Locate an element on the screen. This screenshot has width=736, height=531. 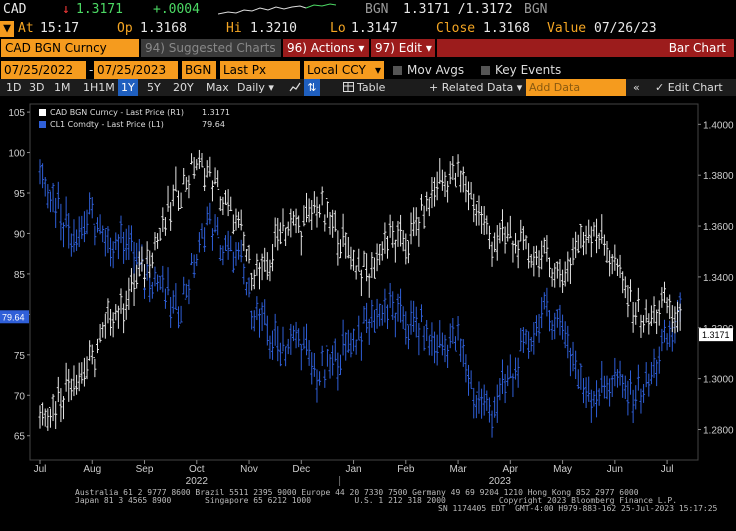
legend-value: 1.3171 is located at coordinates (216, 112).